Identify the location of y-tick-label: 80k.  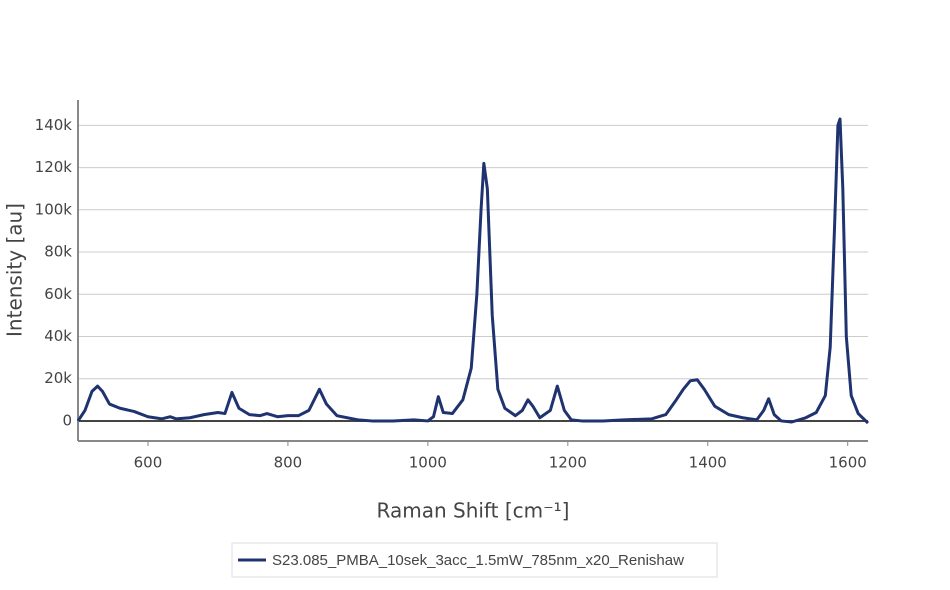
(58, 252).